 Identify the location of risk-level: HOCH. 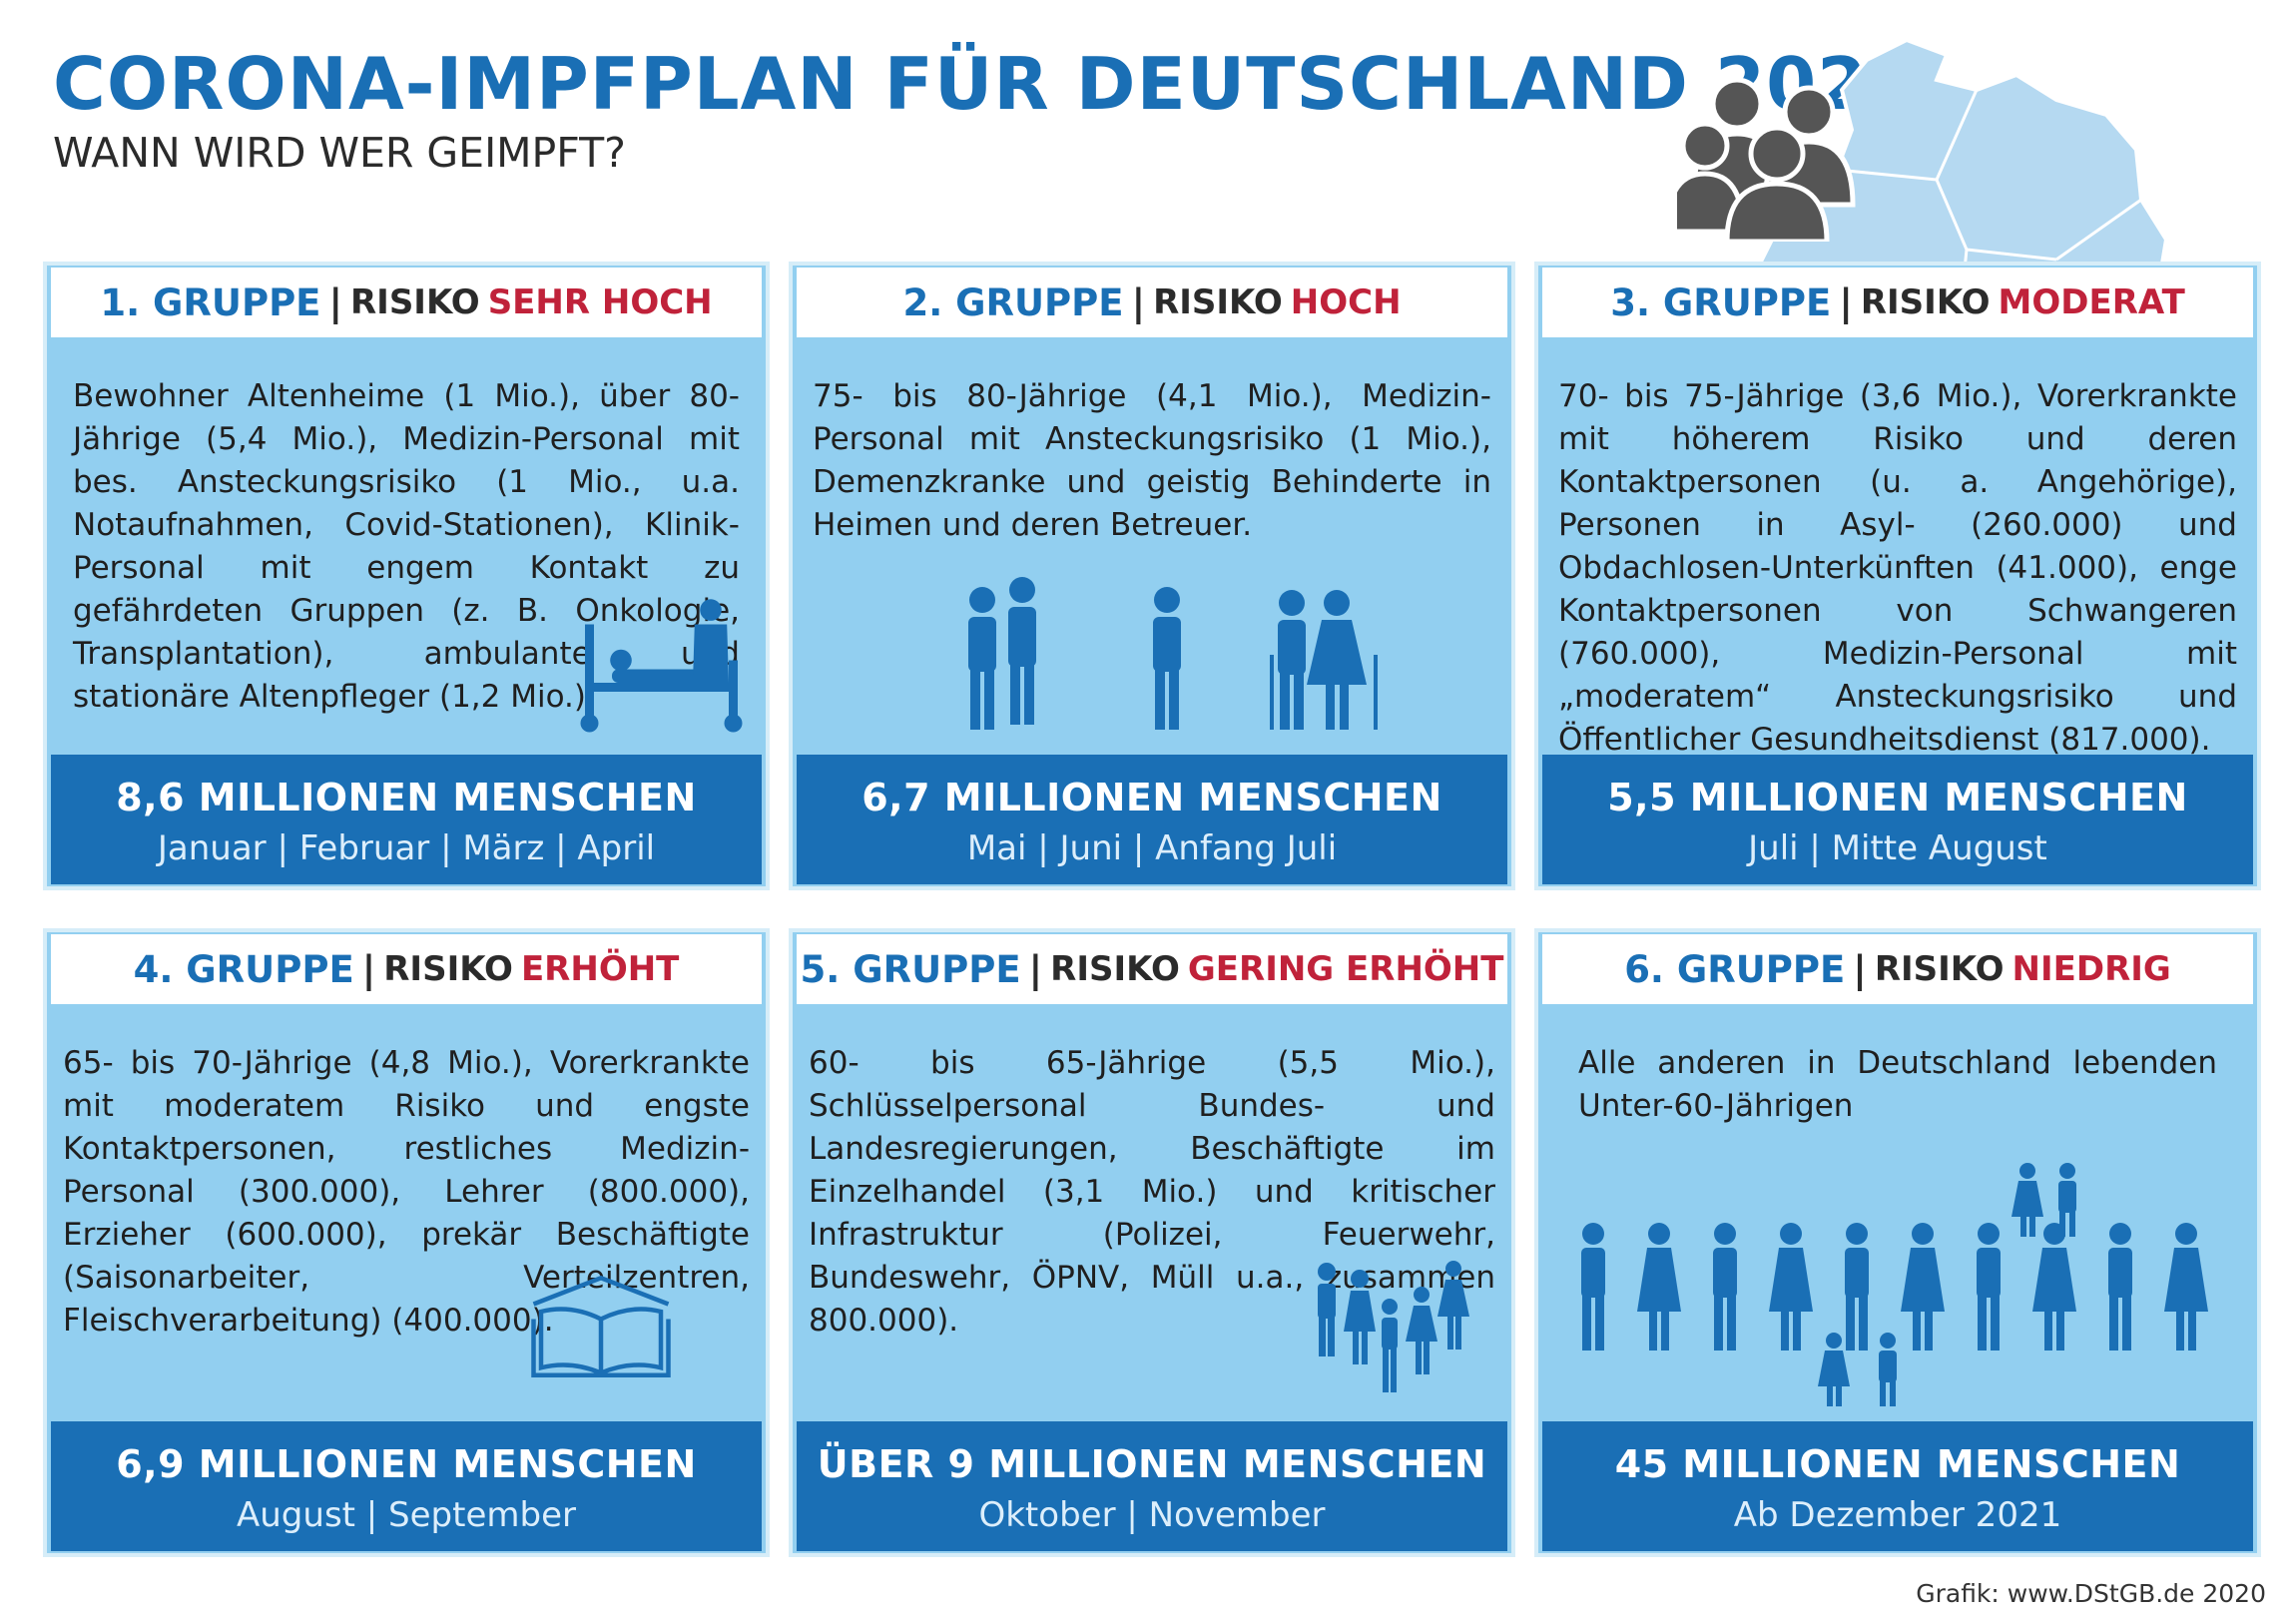
(1346, 302).